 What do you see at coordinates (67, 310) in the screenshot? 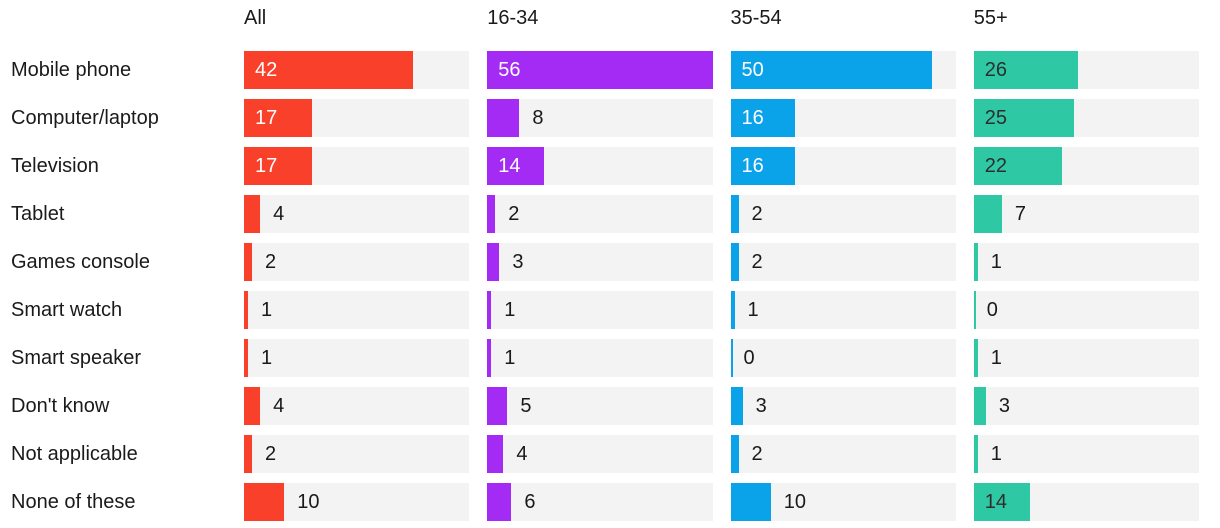
I see `category-label: Smart watch` at bounding box center [67, 310].